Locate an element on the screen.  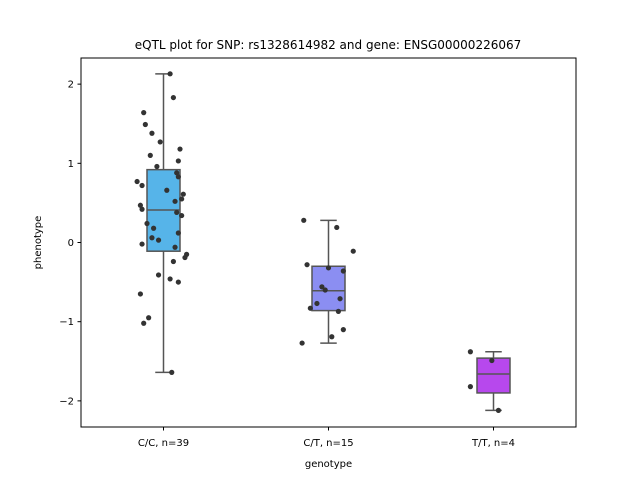
y-tick-label: 1 is located at coordinates (71, 164).